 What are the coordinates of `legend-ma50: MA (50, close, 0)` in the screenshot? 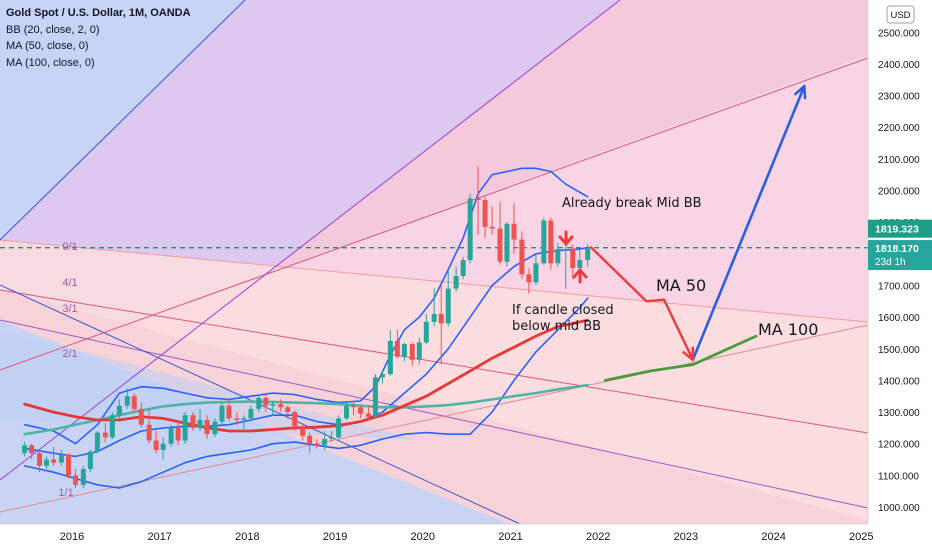 It's located at (47, 46).